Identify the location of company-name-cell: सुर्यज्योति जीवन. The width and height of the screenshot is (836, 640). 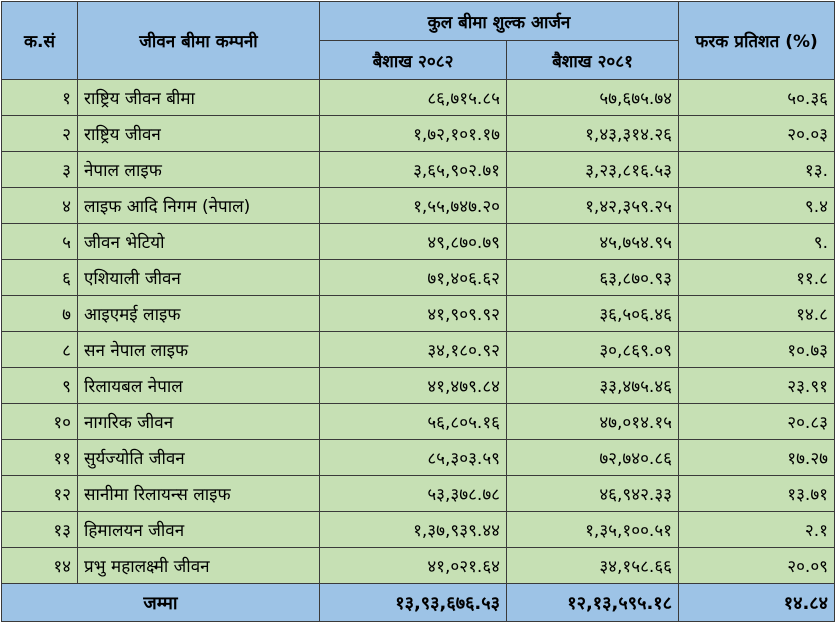
(198, 457).